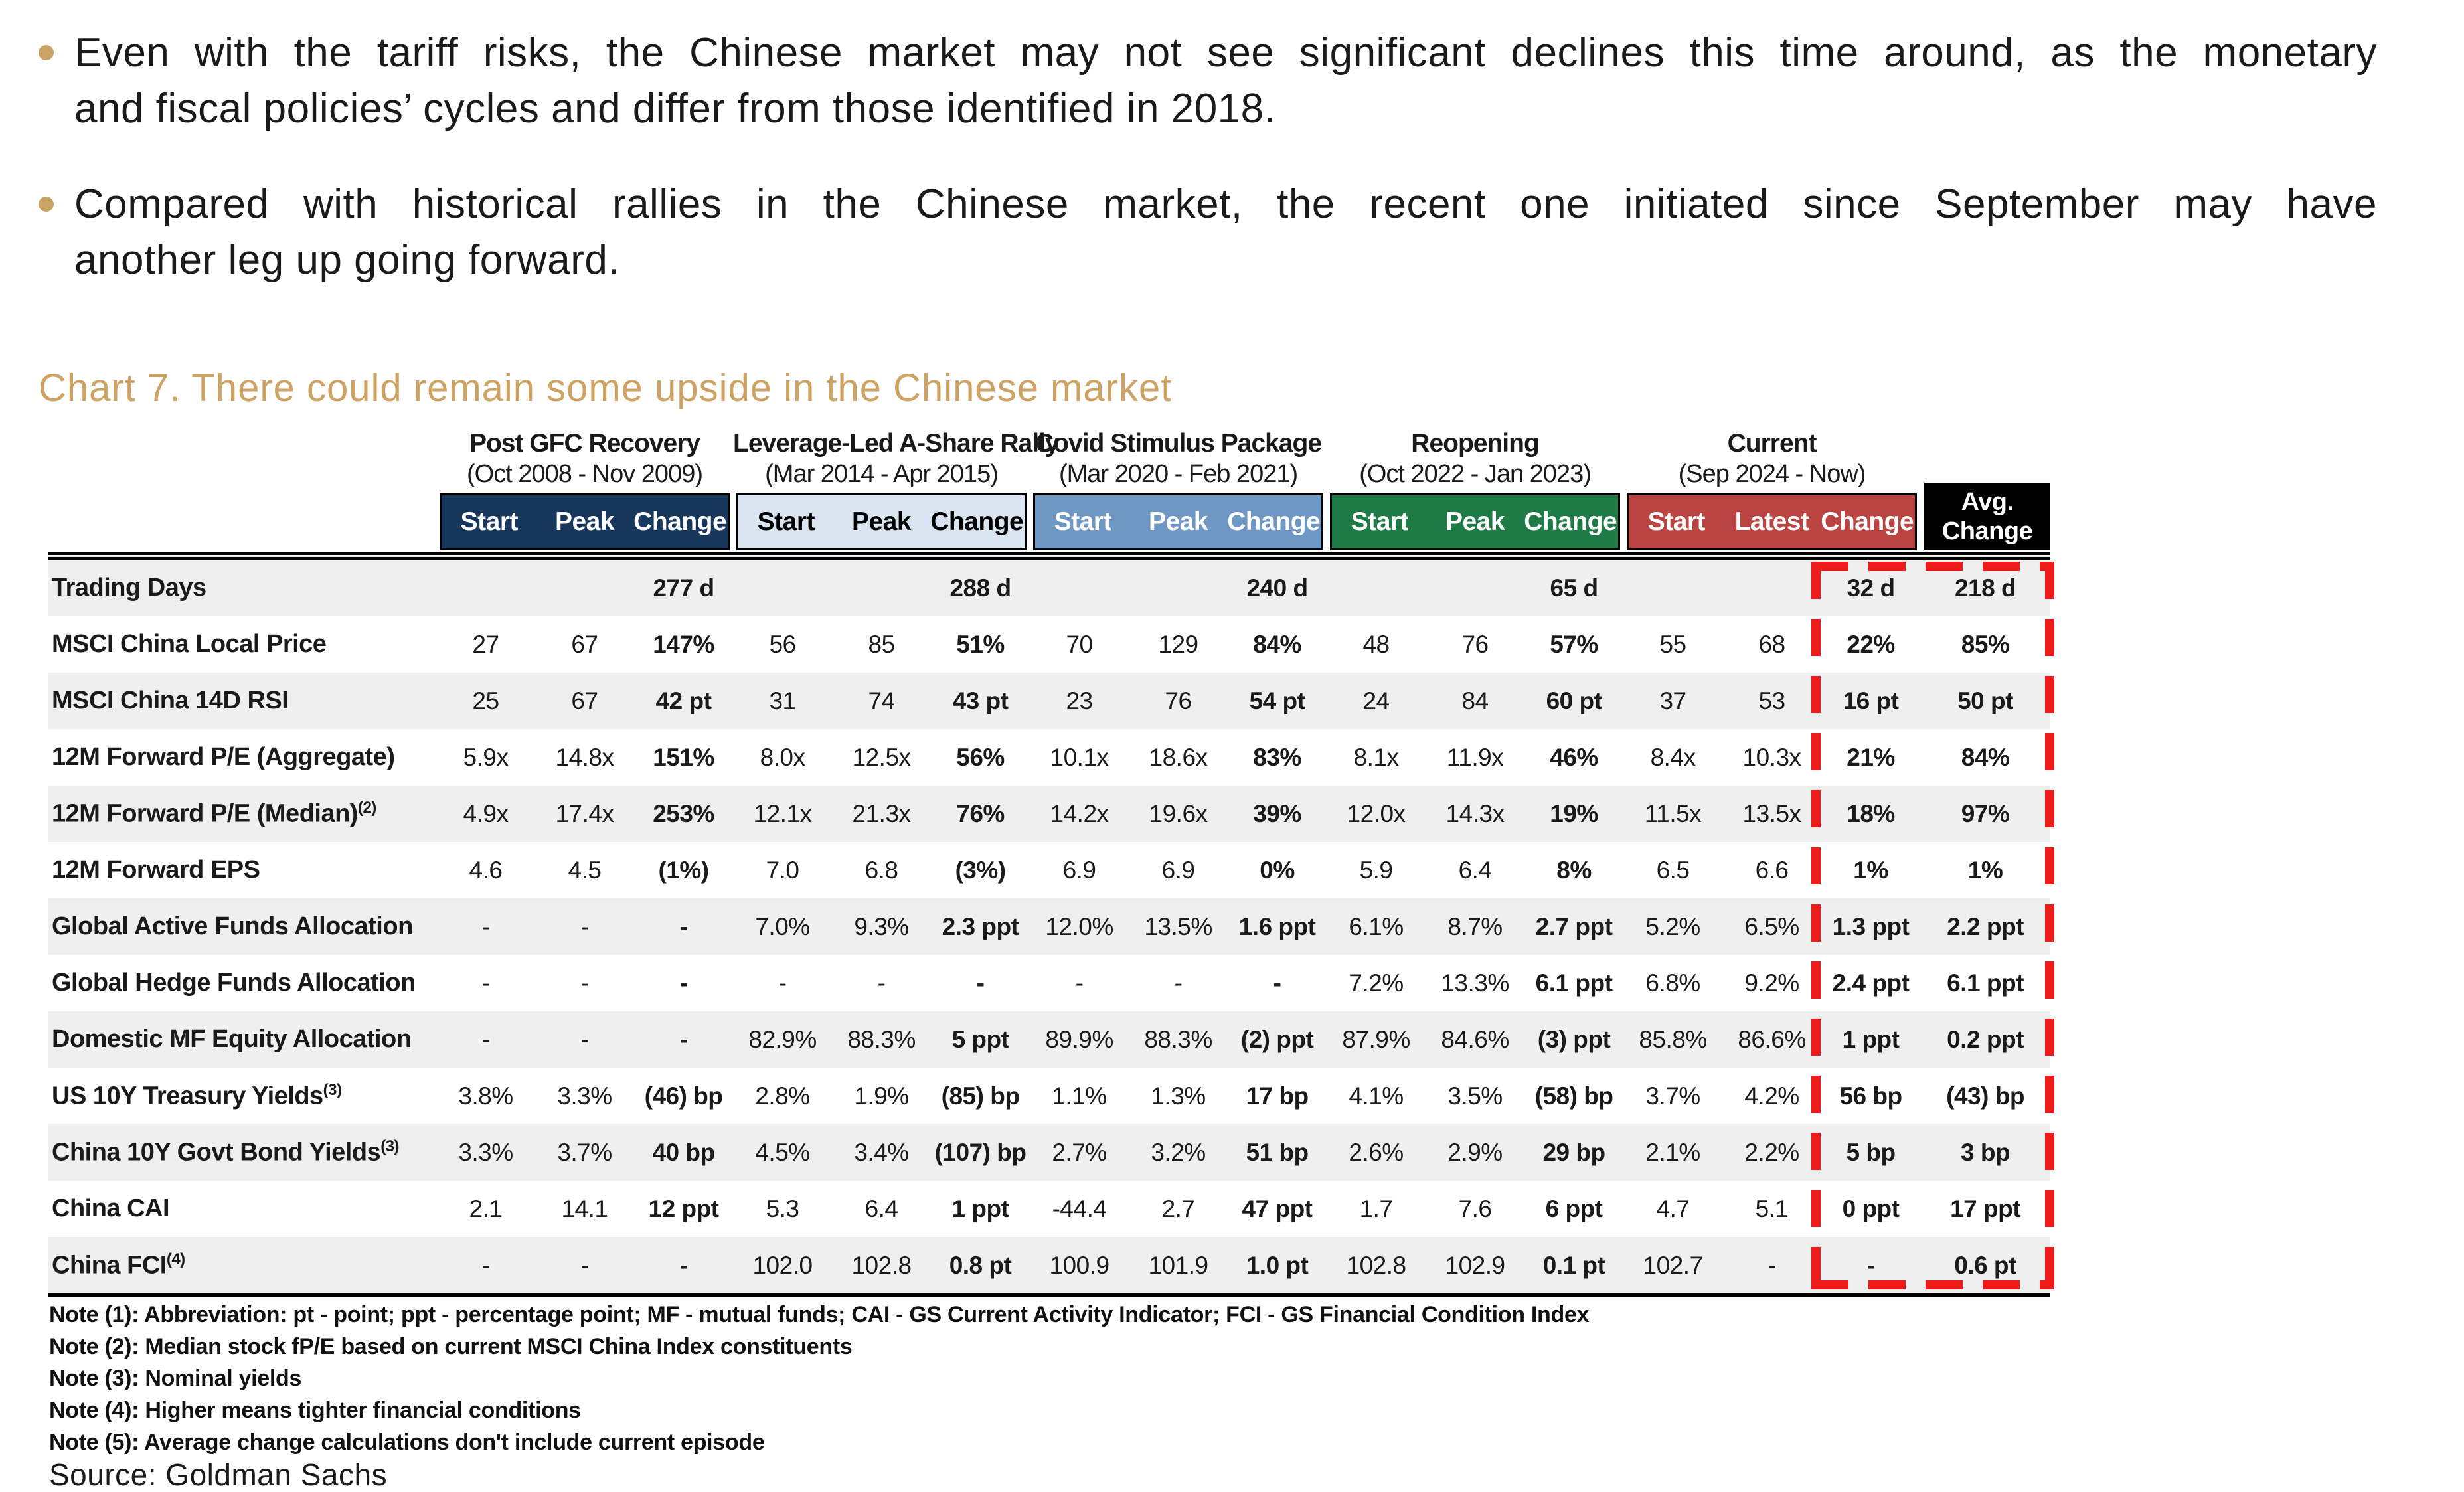  What do you see at coordinates (175, 1379) in the screenshot?
I see `note-line: Note (3): Nominal yields` at bounding box center [175, 1379].